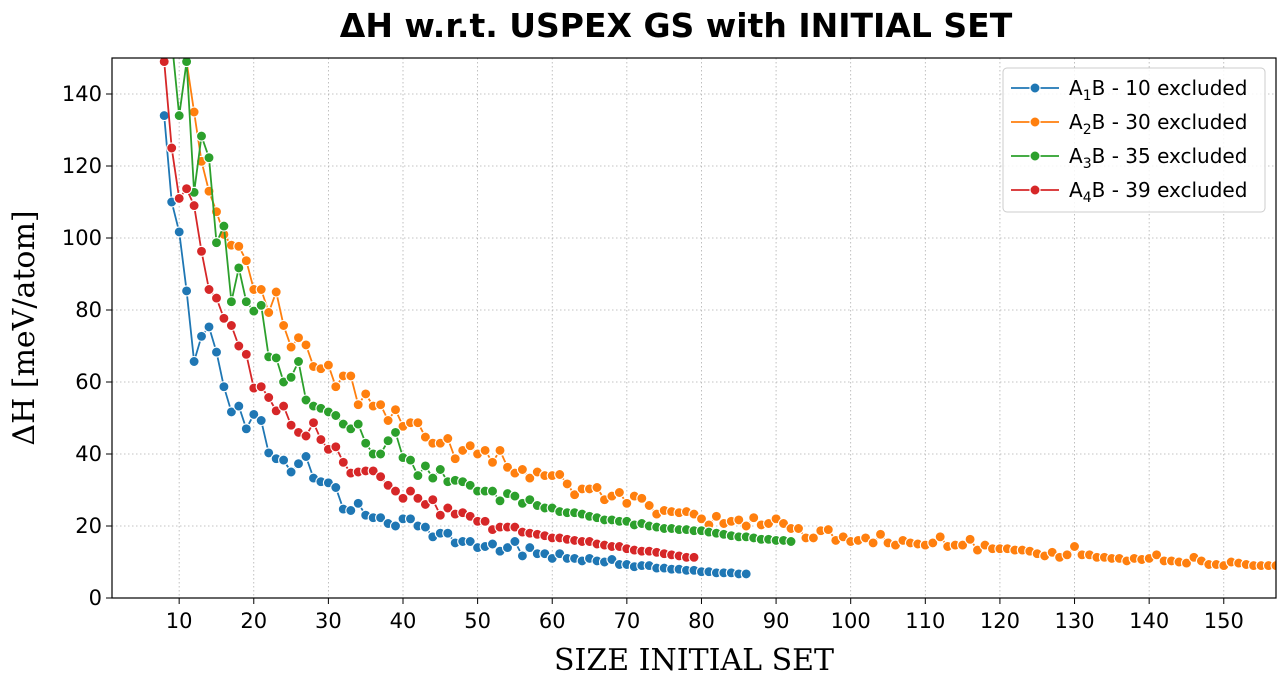  What do you see at coordinates (701, 621) in the screenshot?
I see `x-tick-label: 80` at bounding box center [701, 621].